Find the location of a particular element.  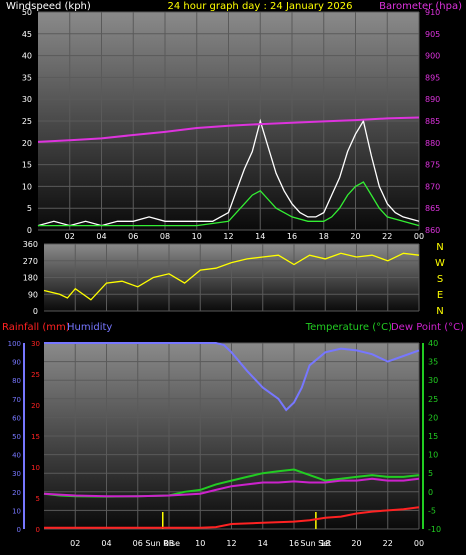

y-right-tick-label: 865 is located at coordinates (432, 208).